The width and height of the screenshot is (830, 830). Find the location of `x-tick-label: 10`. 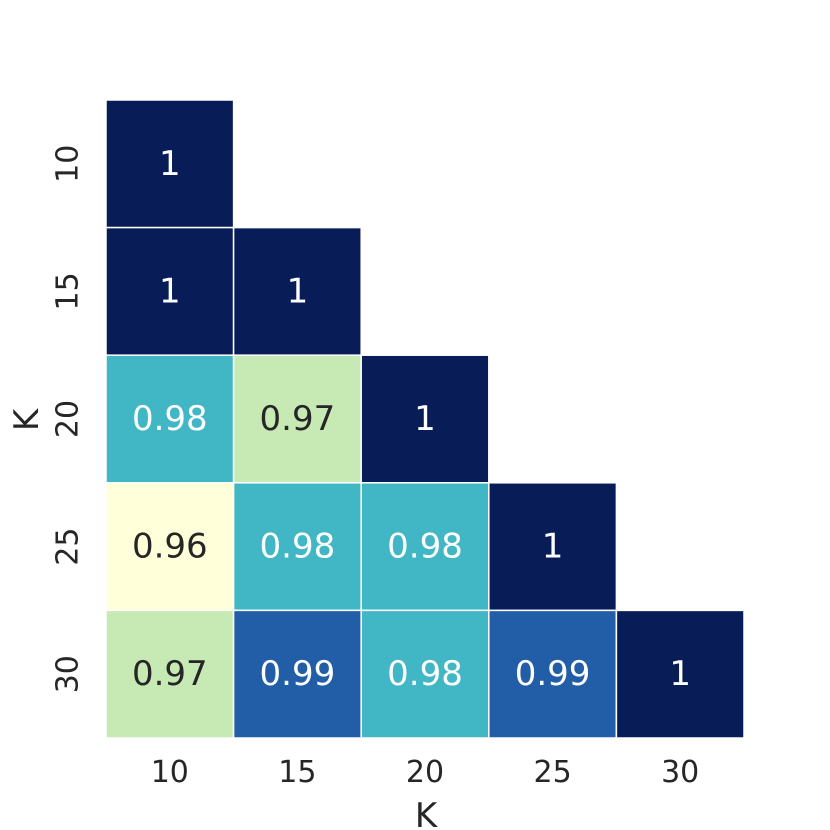

x-tick-label: 10 is located at coordinates (170, 772).